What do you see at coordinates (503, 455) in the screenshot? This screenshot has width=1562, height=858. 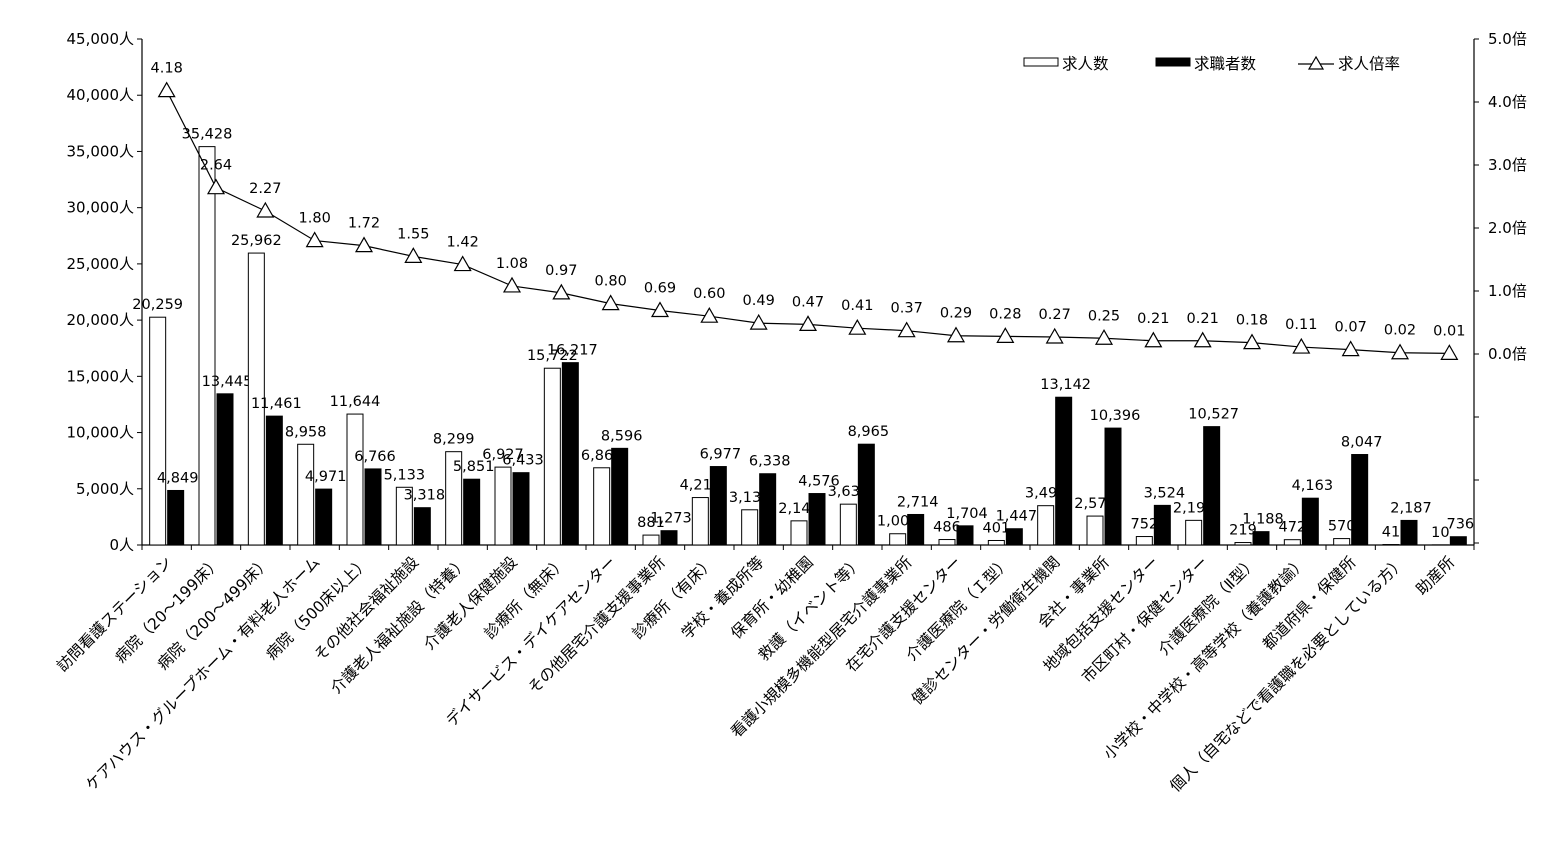 I see `bar-job-openings-label: 6,927` at bounding box center [503, 455].